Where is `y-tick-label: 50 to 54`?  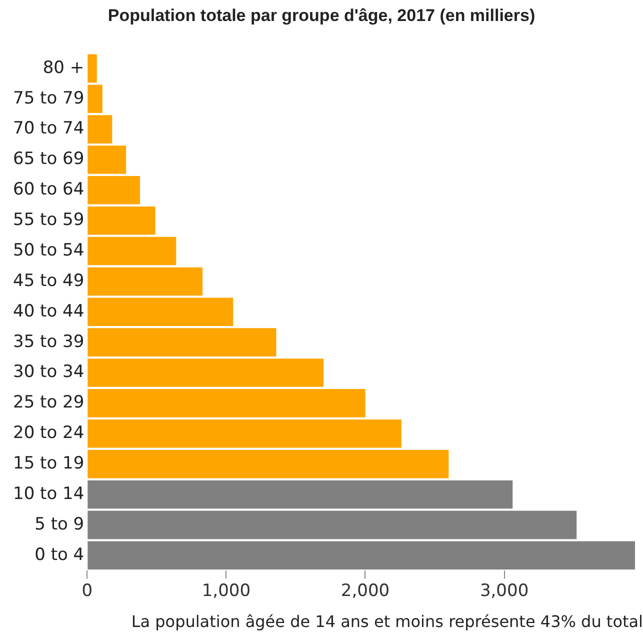 y-tick-label: 50 to 54 is located at coordinates (48, 250).